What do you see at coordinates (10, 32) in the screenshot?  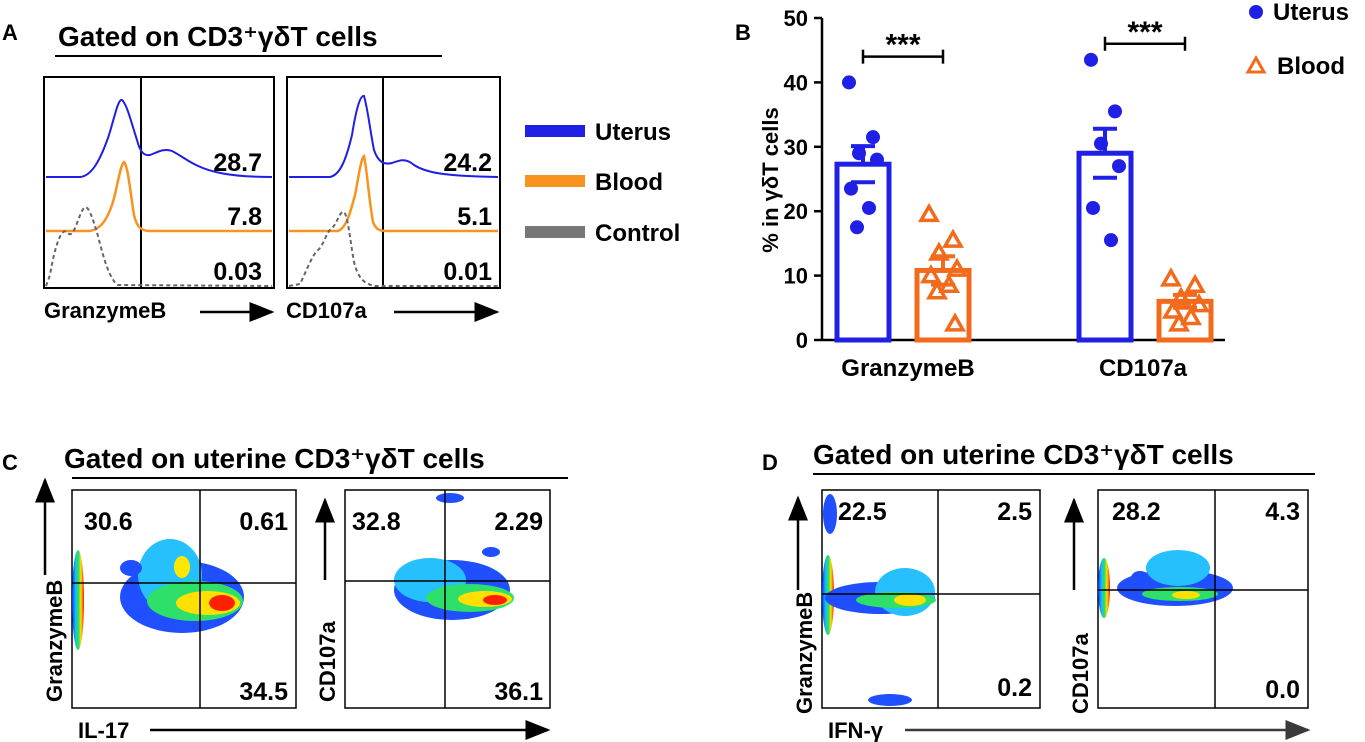 I see `panel-a-letter: A` at bounding box center [10, 32].